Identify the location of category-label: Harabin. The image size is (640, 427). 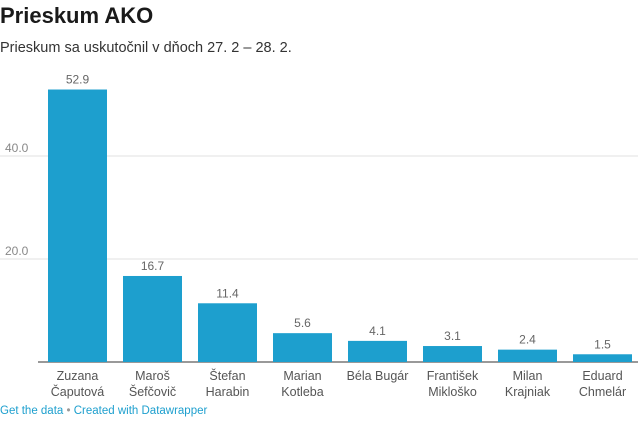
(228, 392).